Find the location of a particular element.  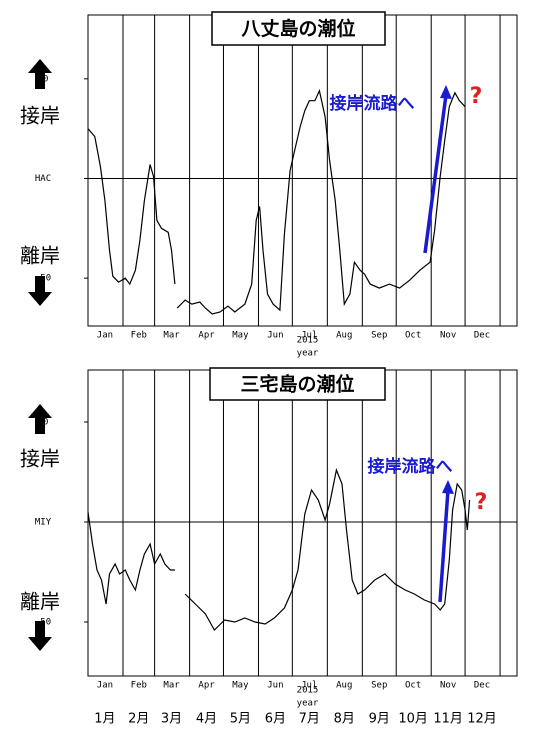

month-label: 6月 is located at coordinates (275, 719).